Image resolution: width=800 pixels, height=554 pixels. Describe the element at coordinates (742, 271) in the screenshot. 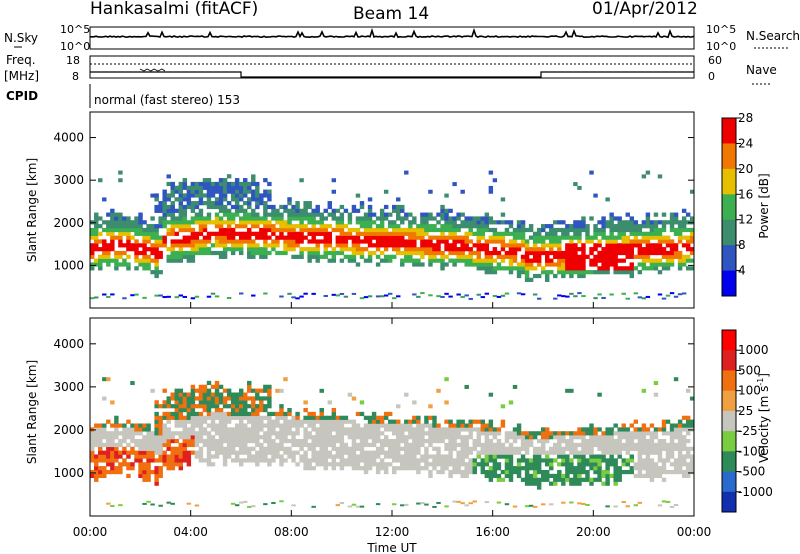

I see `colorbar-tick-label: 4` at that location.